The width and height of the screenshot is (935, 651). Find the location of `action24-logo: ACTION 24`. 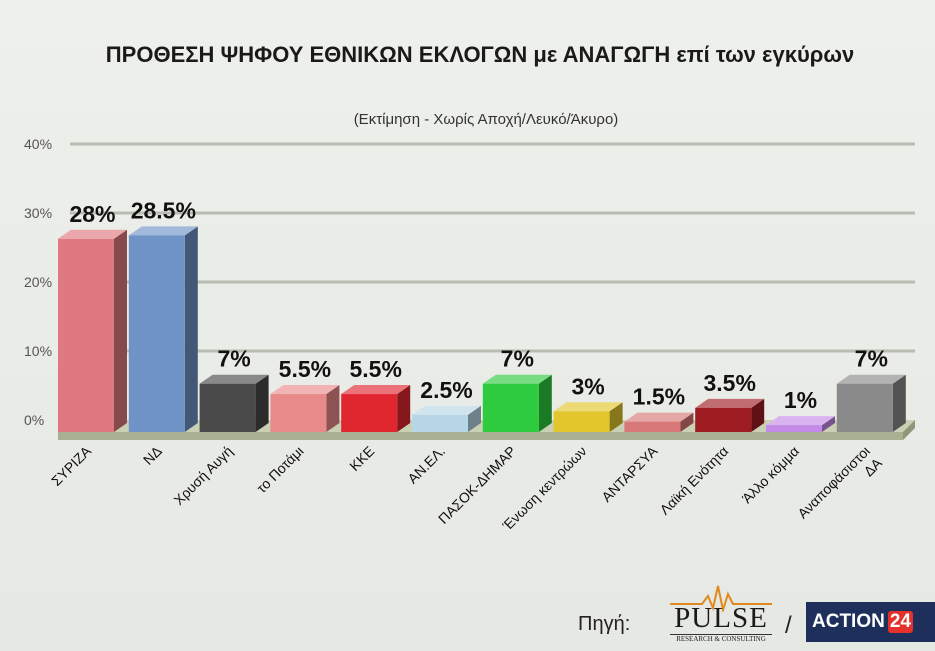

action24-logo: ACTION 24 is located at coordinates (870, 622).